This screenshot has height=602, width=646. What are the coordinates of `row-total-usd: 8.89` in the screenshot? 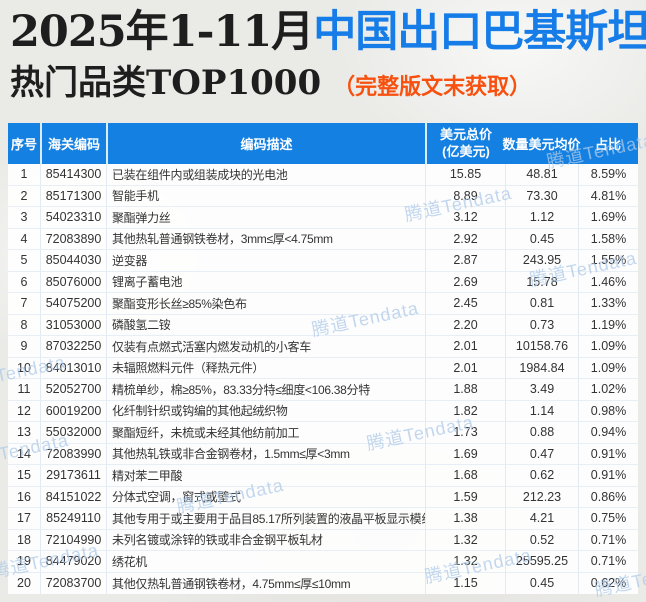 It's located at (465, 195).